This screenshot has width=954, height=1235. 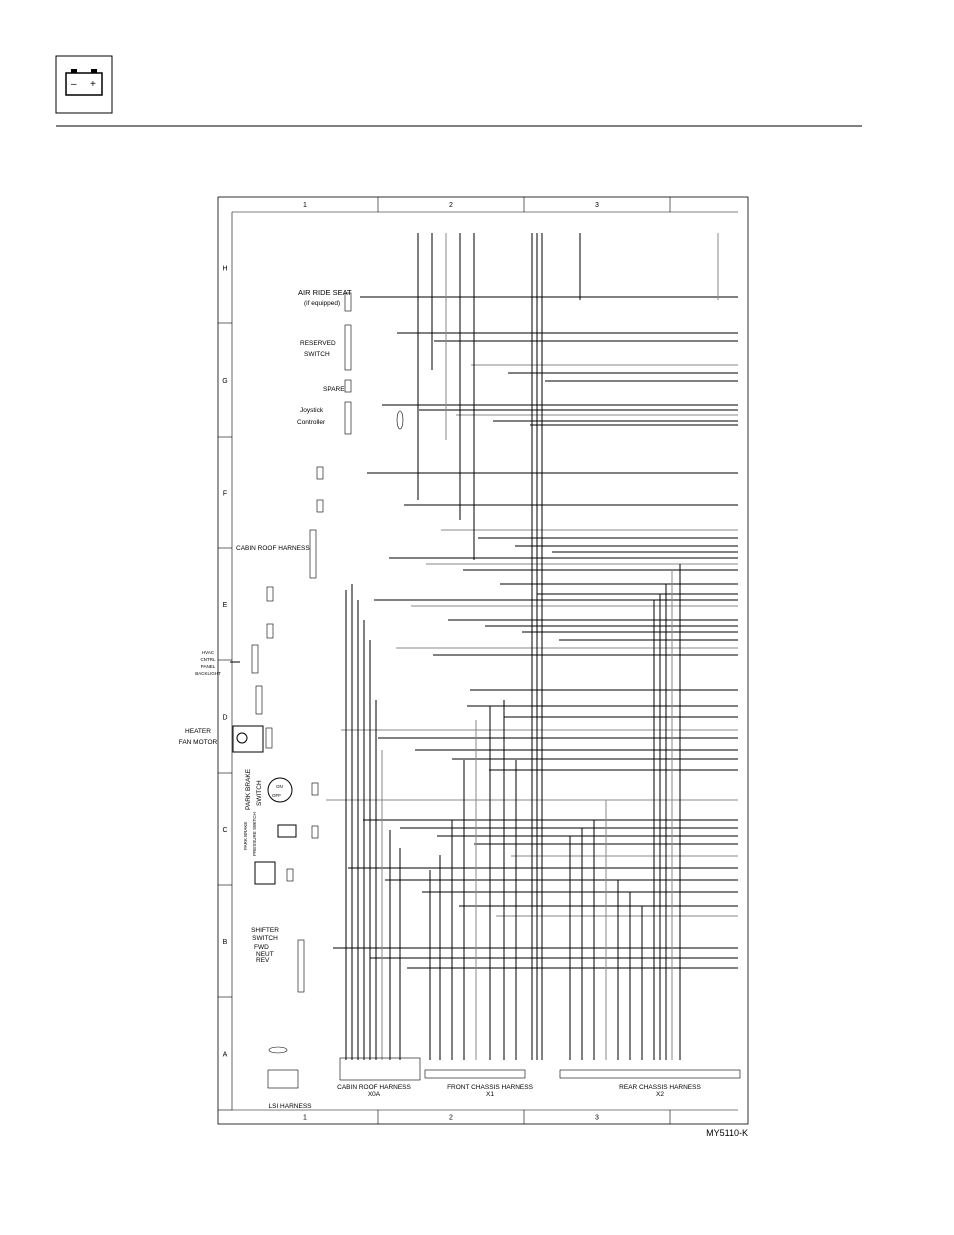 What do you see at coordinates (374, 1094) in the screenshot?
I see `label: X0A` at bounding box center [374, 1094].